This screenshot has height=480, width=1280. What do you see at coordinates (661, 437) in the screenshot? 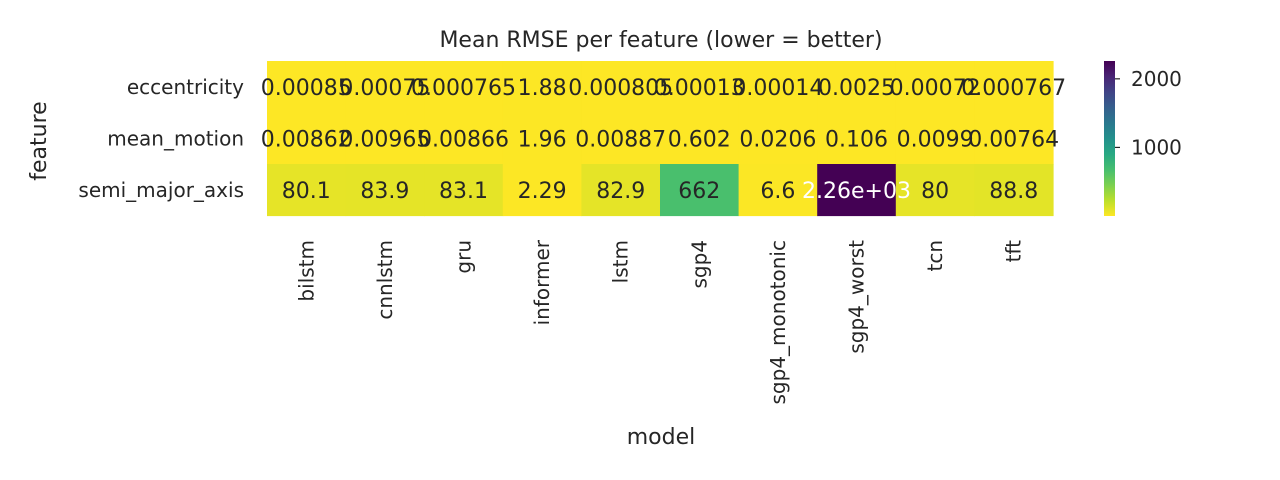
I see `x-axis-label: model` at bounding box center [661, 437].